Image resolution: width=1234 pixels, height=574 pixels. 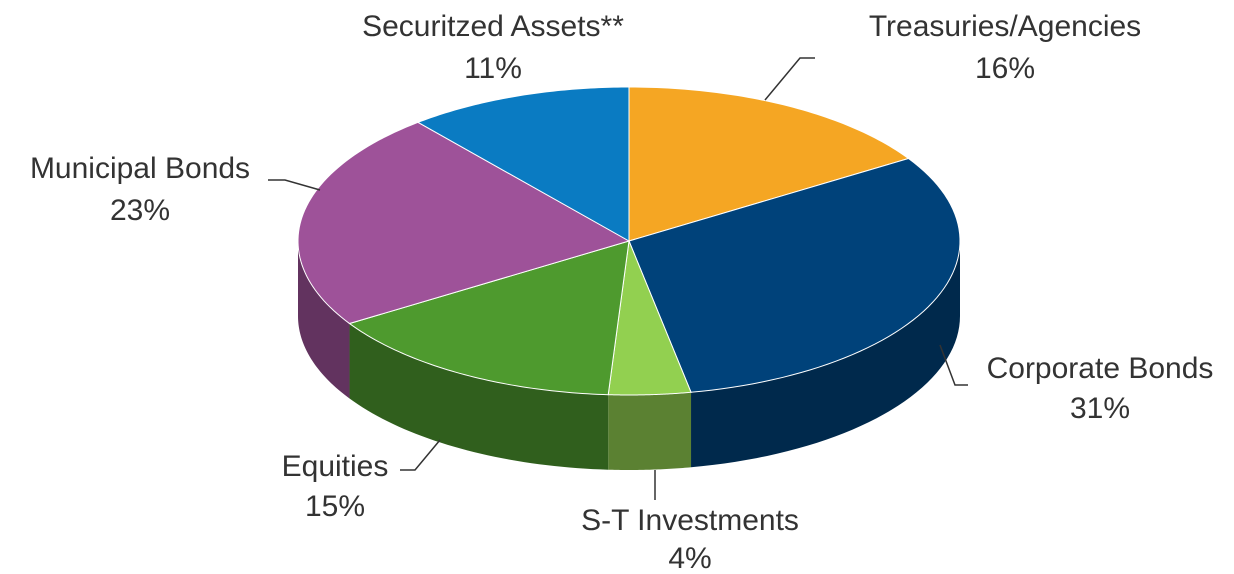 What do you see at coordinates (690, 520) in the screenshot?
I see `slice-label: S-T Investments` at bounding box center [690, 520].